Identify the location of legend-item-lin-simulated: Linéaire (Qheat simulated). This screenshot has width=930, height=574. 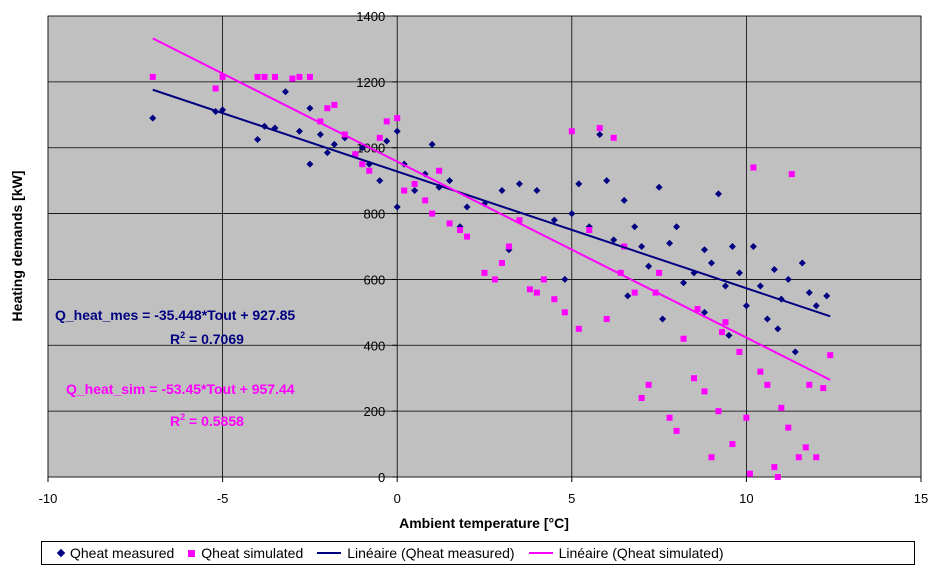
(626, 553).